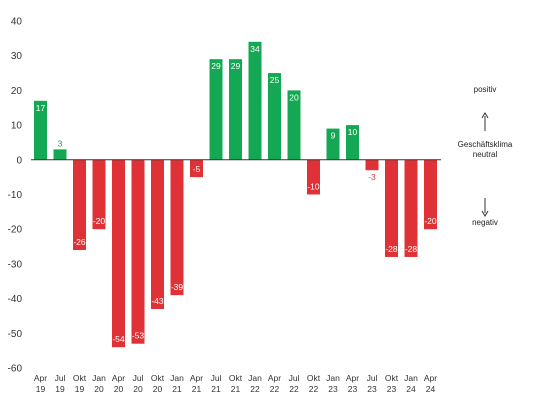 This screenshot has height=411, width=539. I want to click on data-label: -53, so click(138, 336).